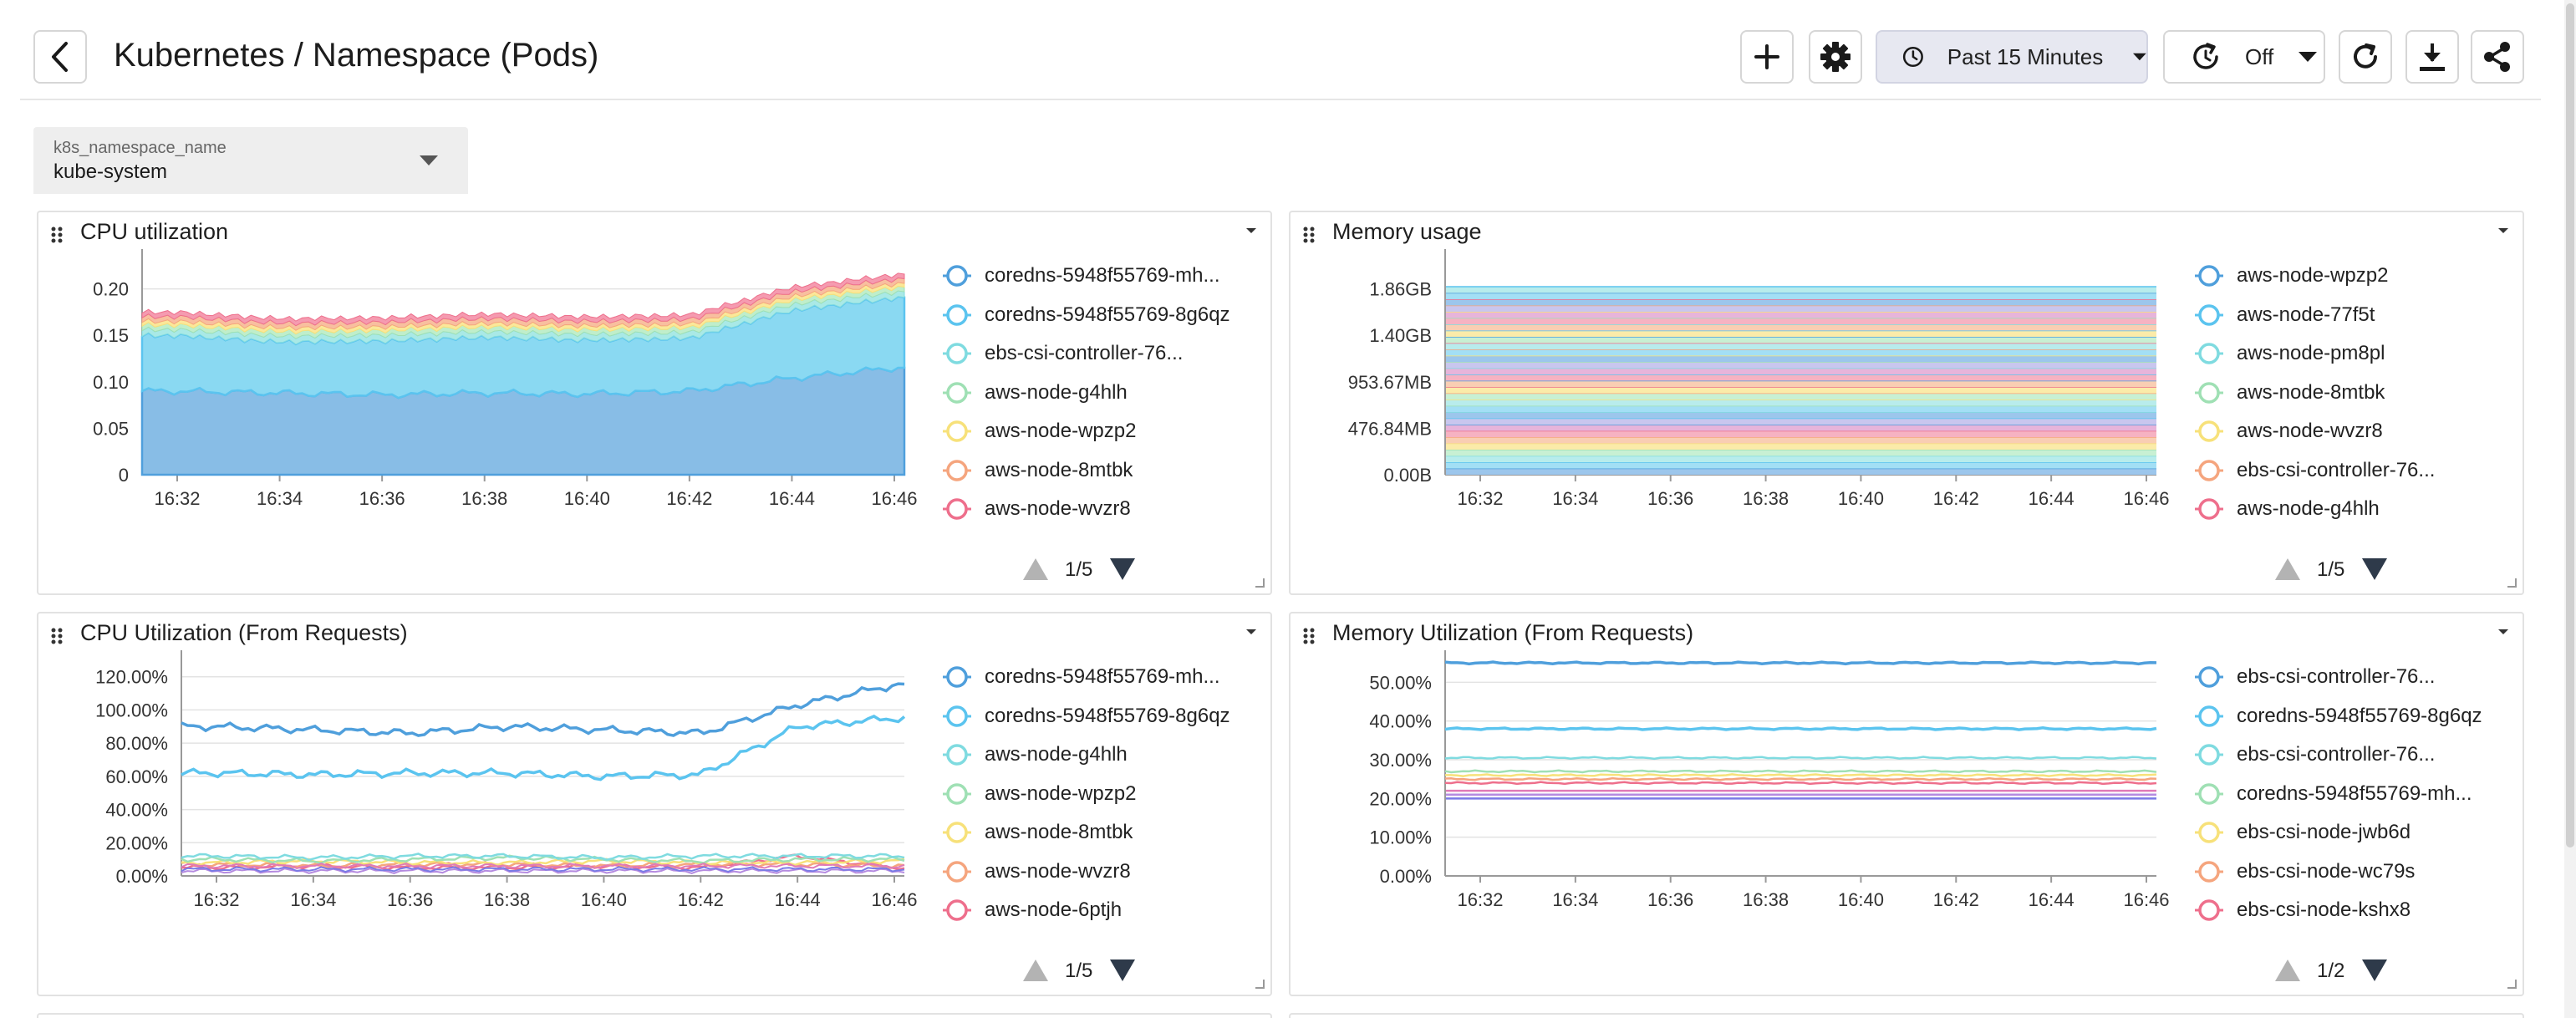 The height and width of the screenshot is (1018, 2576). I want to click on back-button, so click(60, 57).